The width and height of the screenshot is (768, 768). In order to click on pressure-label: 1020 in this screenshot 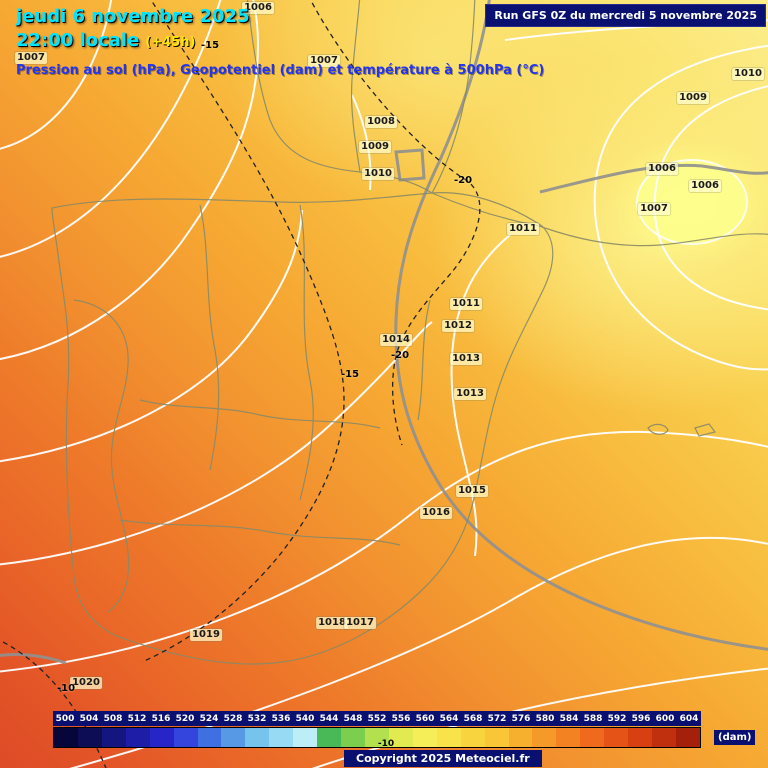, I will do `click(86, 683)`.